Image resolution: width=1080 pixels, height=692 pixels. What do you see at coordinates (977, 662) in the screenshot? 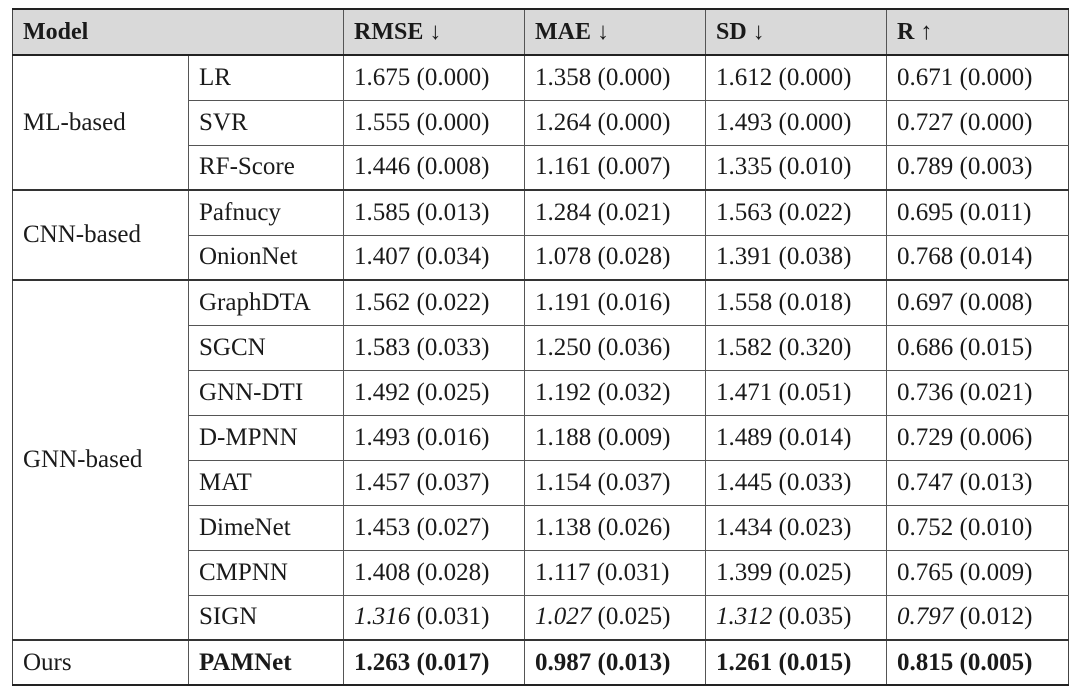
I see `r-cell: 0.815 (0.005)` at bounding box center [977, 662].